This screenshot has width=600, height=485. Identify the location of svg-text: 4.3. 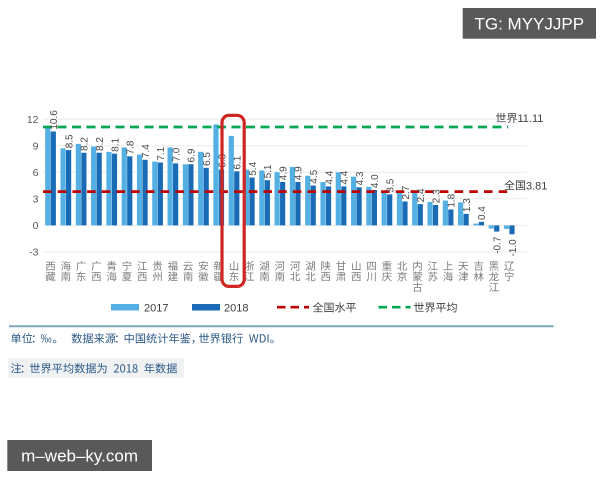
(360, 178).